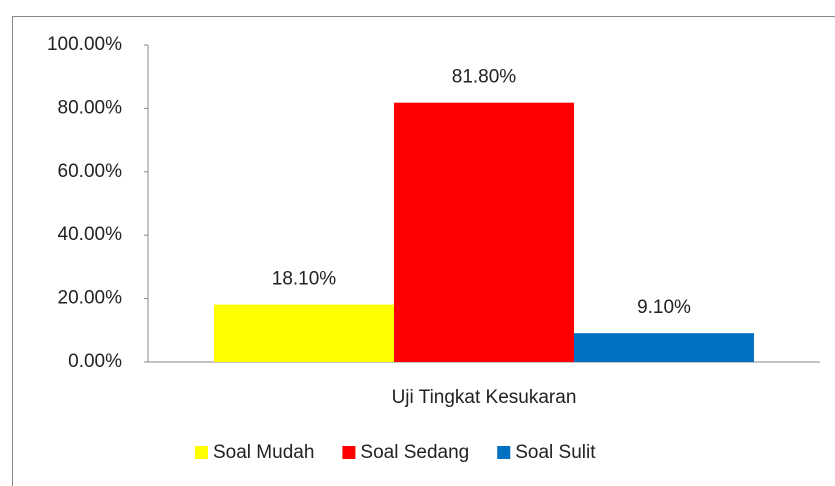  What do you see at coordinates (484, 397) in the screenshot?
I see `x-tick-label: Uji Tingkat Kesukaran` at bounding box center [484, 397].